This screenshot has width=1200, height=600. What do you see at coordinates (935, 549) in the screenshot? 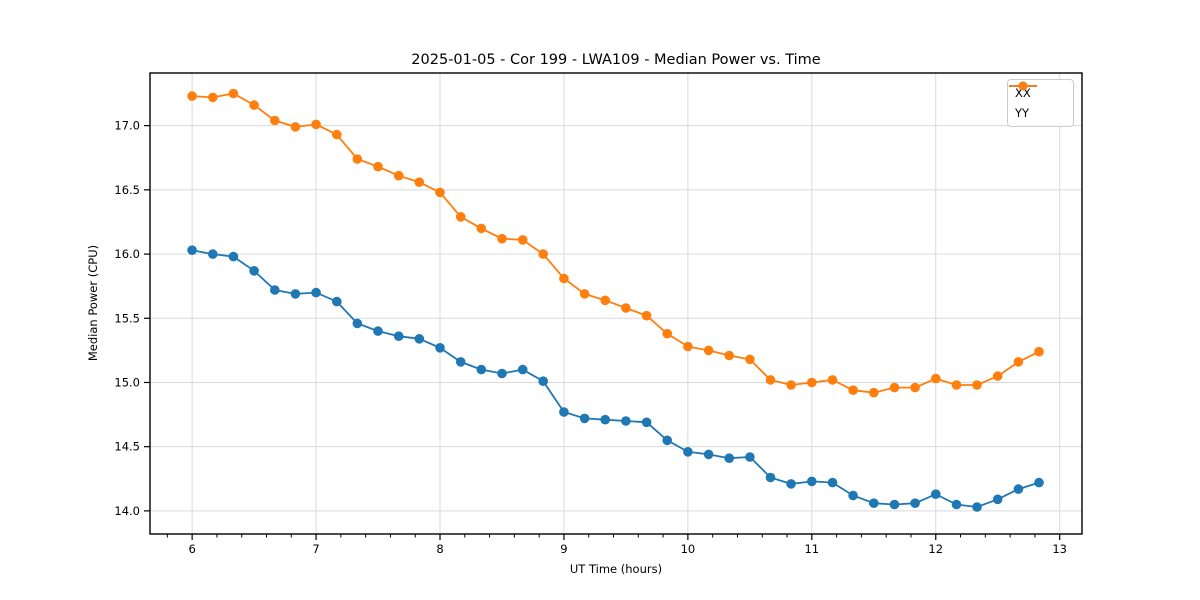
I see `x-tick-label: 12` at bounding box center [935, 549].